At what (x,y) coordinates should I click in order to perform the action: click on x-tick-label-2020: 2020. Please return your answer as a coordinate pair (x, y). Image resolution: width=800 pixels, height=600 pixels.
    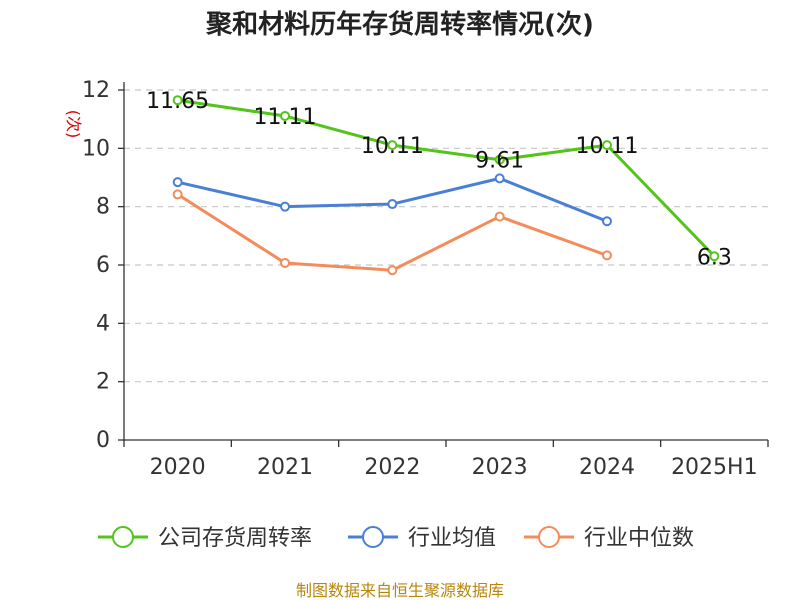
    Looking at the image, I should click on (178, 467).